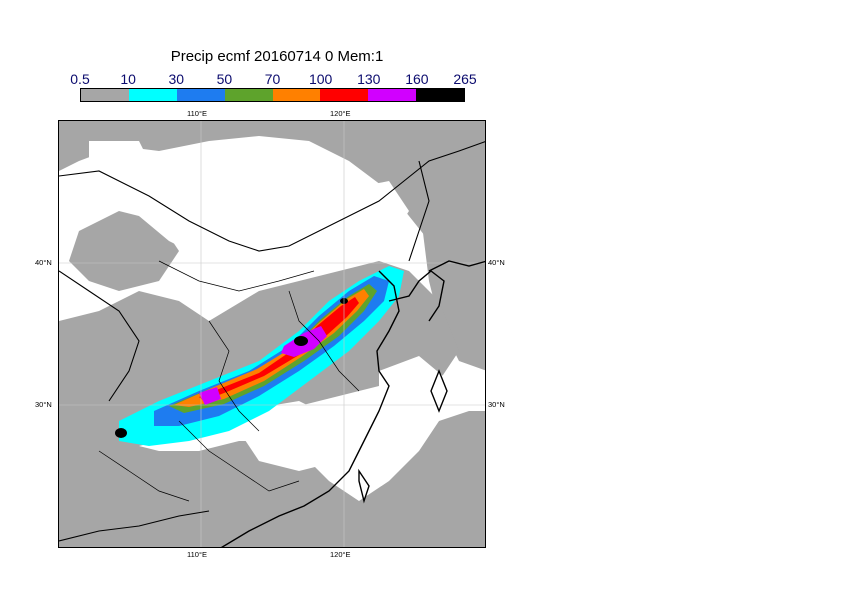 This screenshot has width=842, height=596. What do you see at coordinates (128, 79) in the screenshot?
I see `colorbar-label: 10` at bounding box center [128, 79].